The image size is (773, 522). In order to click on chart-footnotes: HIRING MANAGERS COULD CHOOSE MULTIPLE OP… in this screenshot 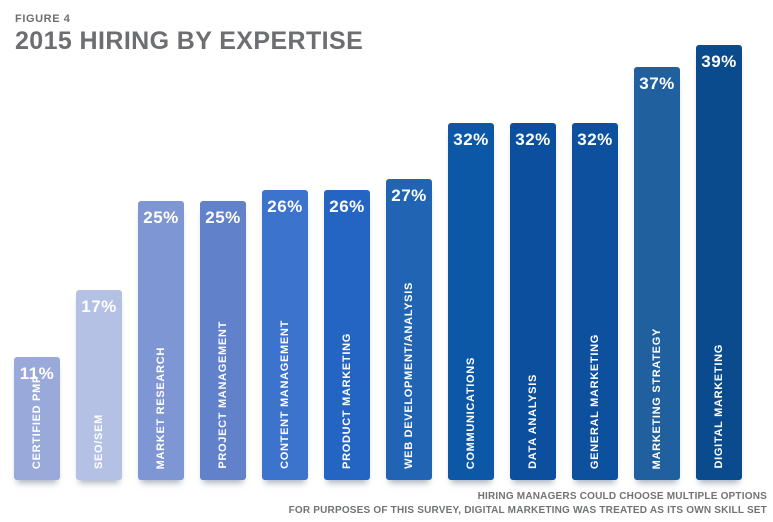, I will do `click(528, 504)`.